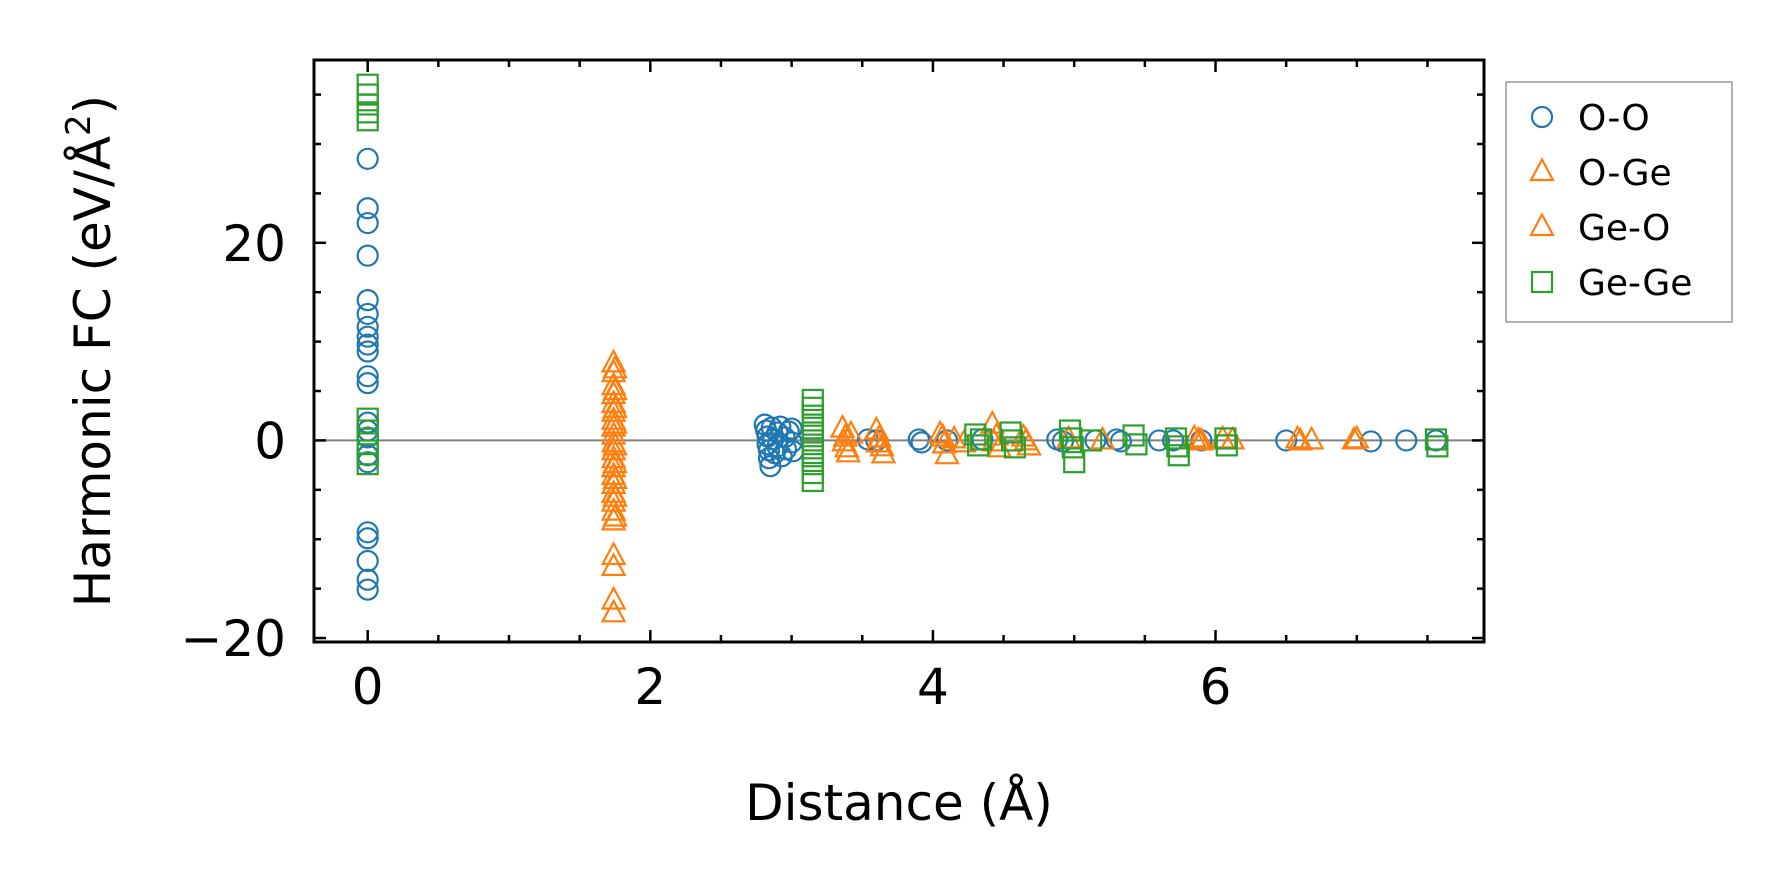 The width and height of the screenshot is (1778, 883). What do you see at coordinates (79, 125) in the screenshot?
I see `y-axis-title-superscript: 2` at bounding box center [79, 125].